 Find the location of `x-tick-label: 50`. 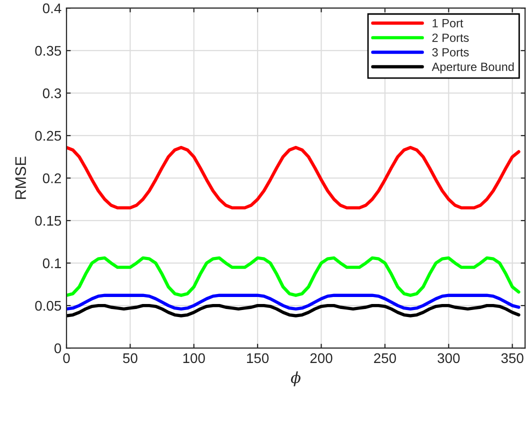

x-tick-label: 50 is located at coordinates (130, 358).